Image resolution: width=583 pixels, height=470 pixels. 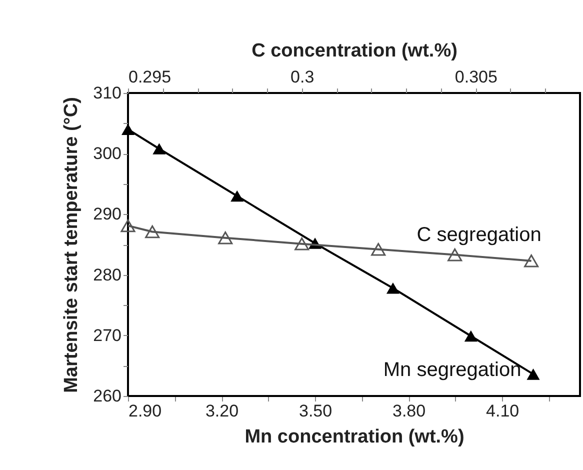 What do you see at coordinates (315, 411) in the screenshot?
I see `x-tick-label: 3.50` at bounding box center [315, 411].